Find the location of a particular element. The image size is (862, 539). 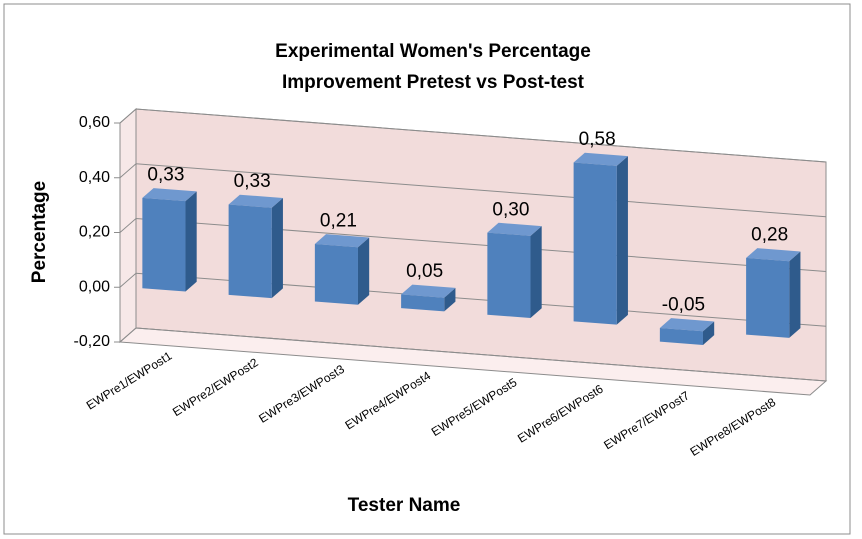

y-tick-label: -0,20 is located at coordinates (92, 341).